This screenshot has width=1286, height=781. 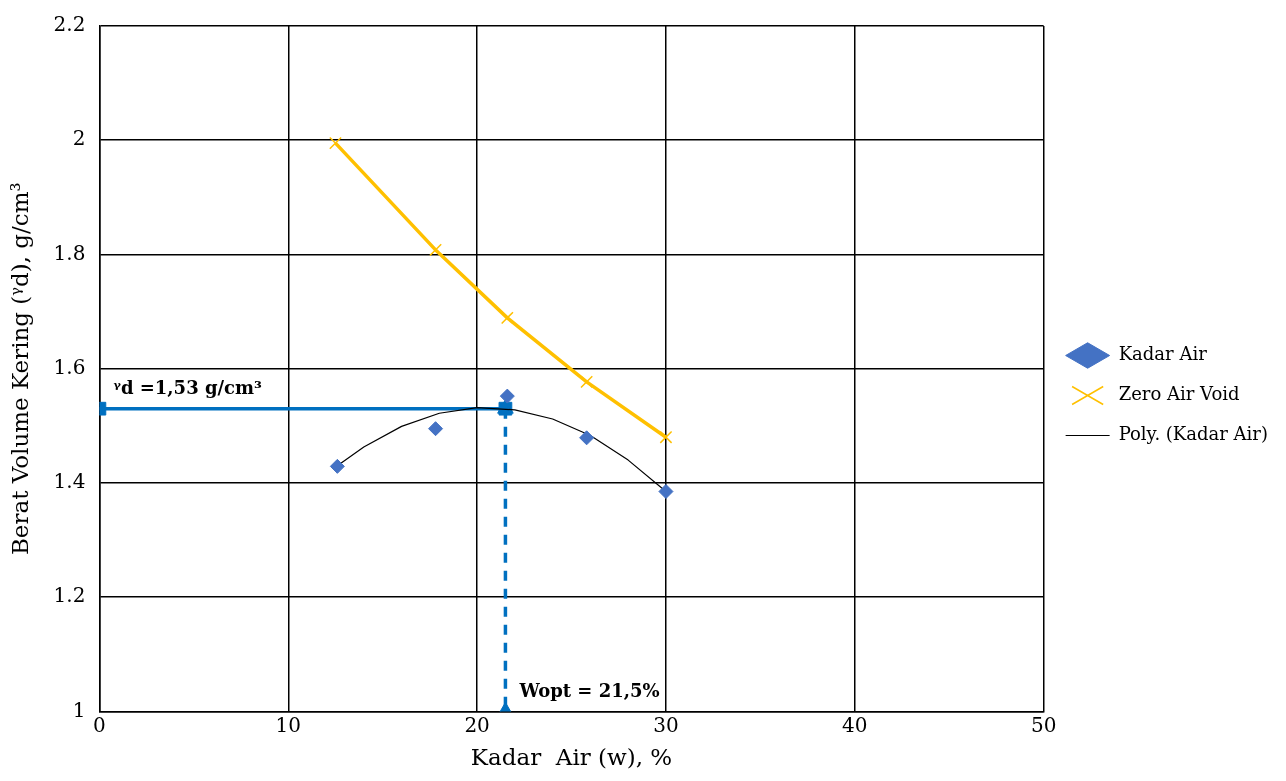 What do you see at coordinates (855, 724) in the screenshot?
I see `x-tick-label: 40` at bounding box center [855, 724].